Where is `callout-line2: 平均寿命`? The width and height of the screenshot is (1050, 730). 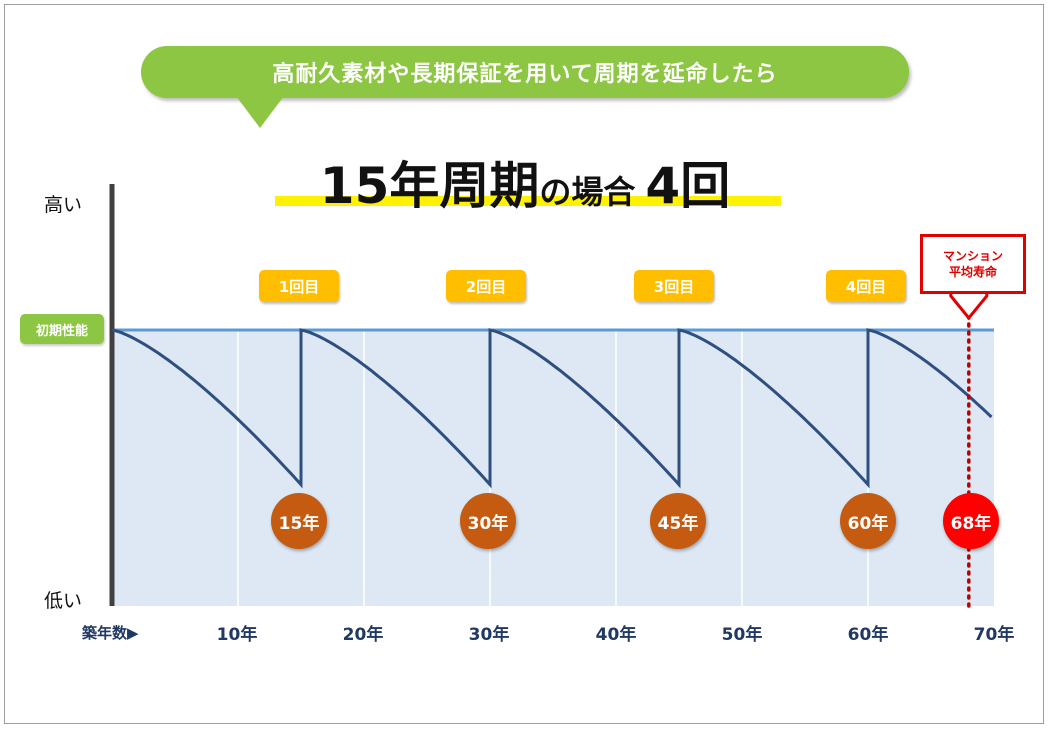
callout-line2: 平均寿命 is located at coordinates (972, 272).